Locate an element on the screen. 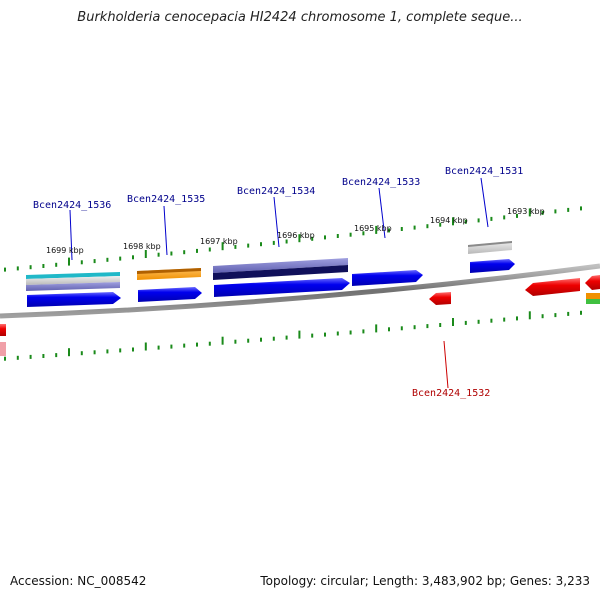 The height and width of the screenshot is (600, 600). outer-scale-ticks is located at coordinates (293, 239).